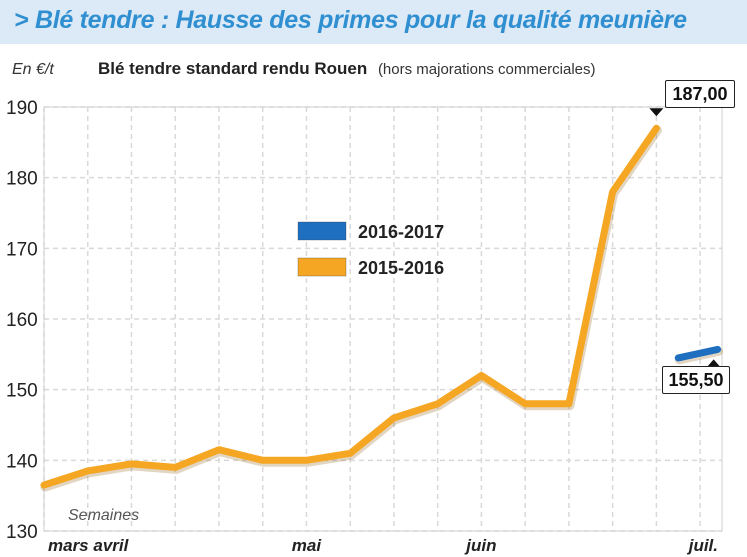 The width and height of the screenshot is (747, 557). What do you see at coordinates (698, 353) in the screenshot?
I see `series-line-2016-2017` at bounding box center [698, 353].